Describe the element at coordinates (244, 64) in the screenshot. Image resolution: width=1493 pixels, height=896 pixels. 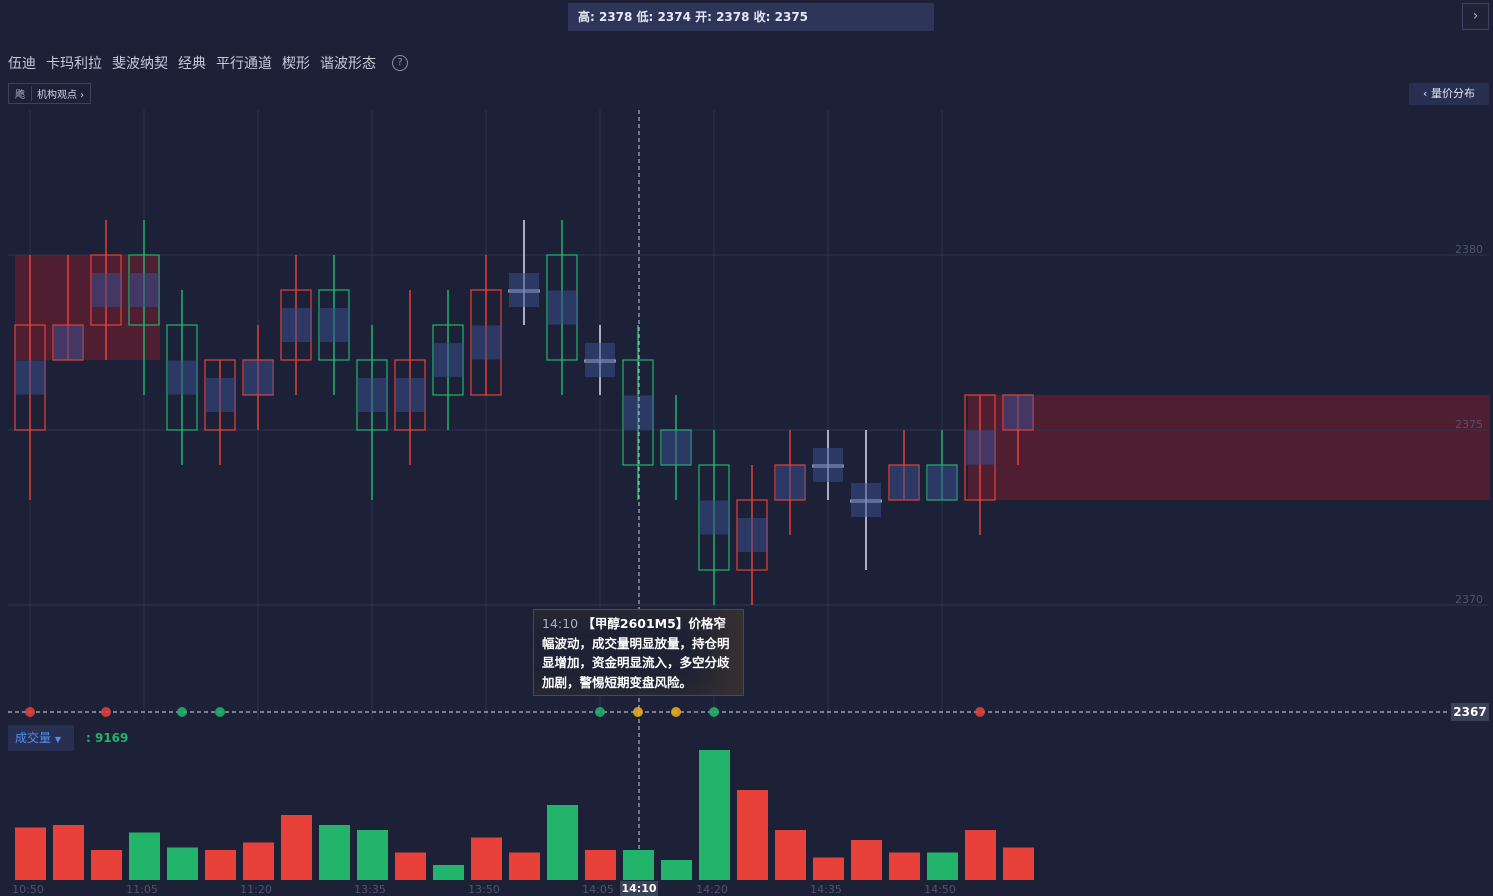
I see `tool-parallel-channel: 平行通道` at that location.